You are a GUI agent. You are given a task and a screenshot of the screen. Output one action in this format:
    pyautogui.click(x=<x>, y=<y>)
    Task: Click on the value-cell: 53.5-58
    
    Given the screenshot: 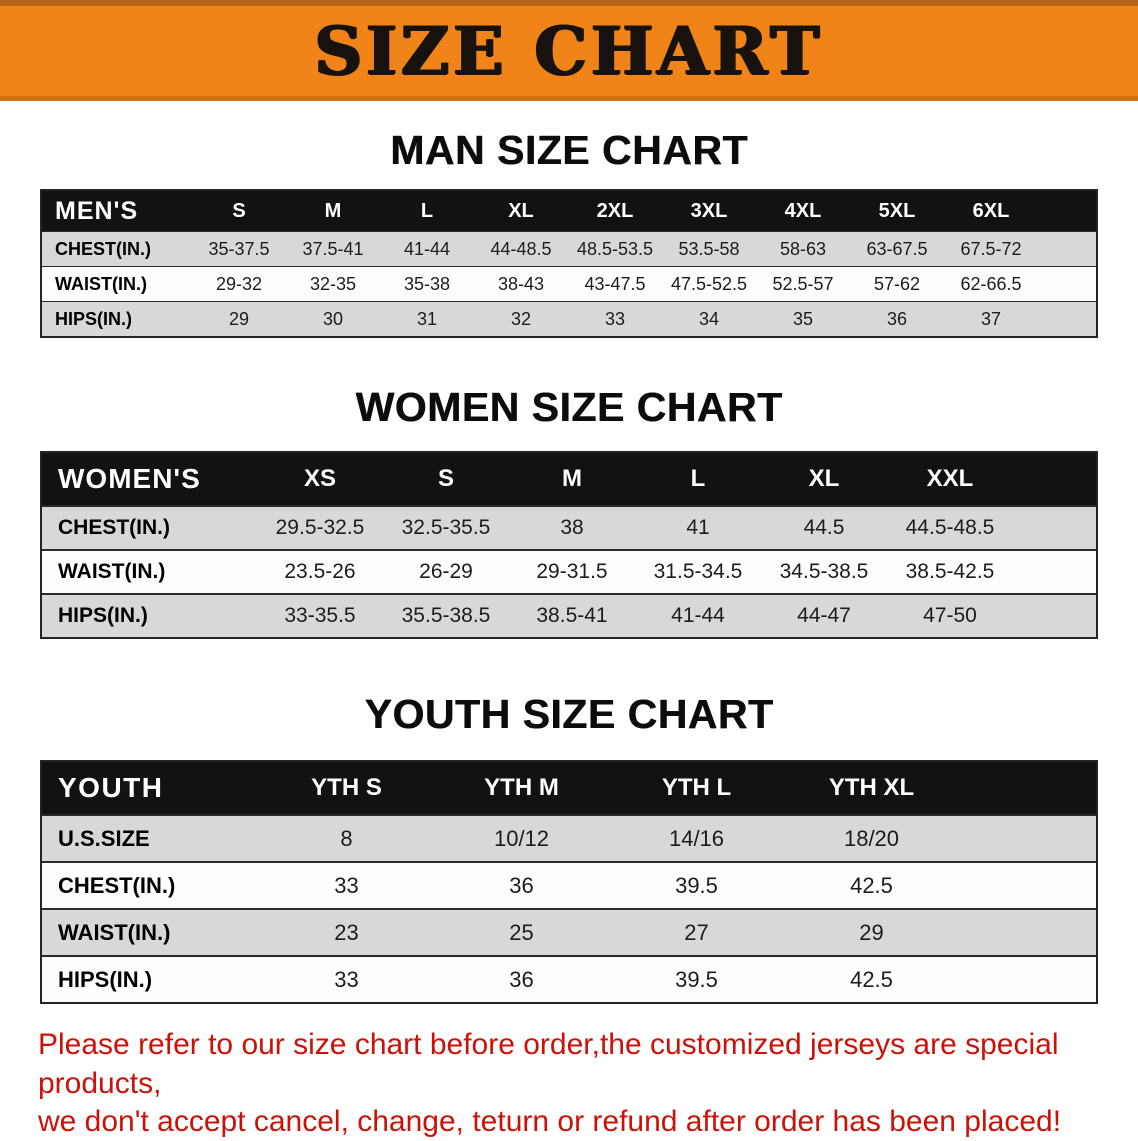 What is the action you would take?
    pyautogui.click(x=709, y=248)
    